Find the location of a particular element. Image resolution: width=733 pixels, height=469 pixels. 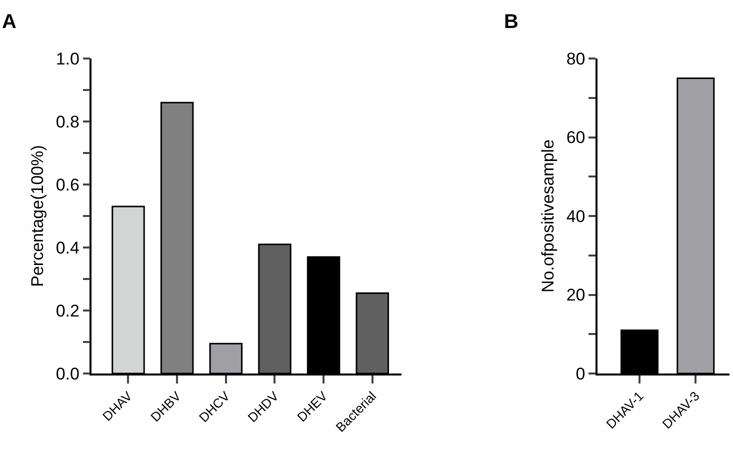

y-tick-label: 60 is located at coordinates (576, 138).